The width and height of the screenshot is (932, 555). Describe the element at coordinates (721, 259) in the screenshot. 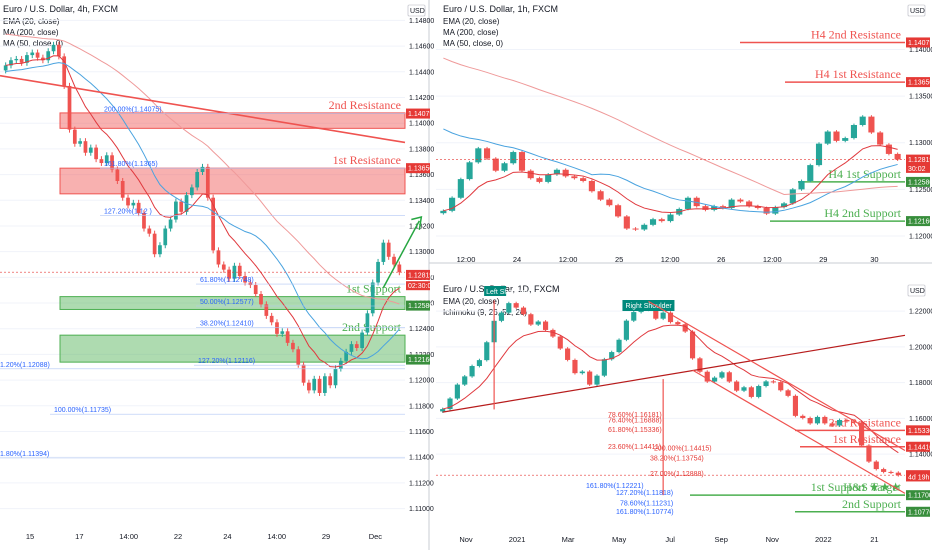

I see `x-tick-label: 26` at that location.